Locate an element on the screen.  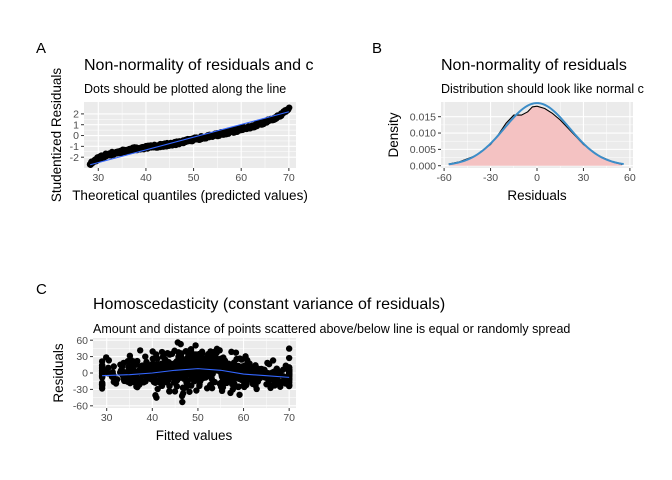
panel-b-density-fill is located at coordinates (535, 136).